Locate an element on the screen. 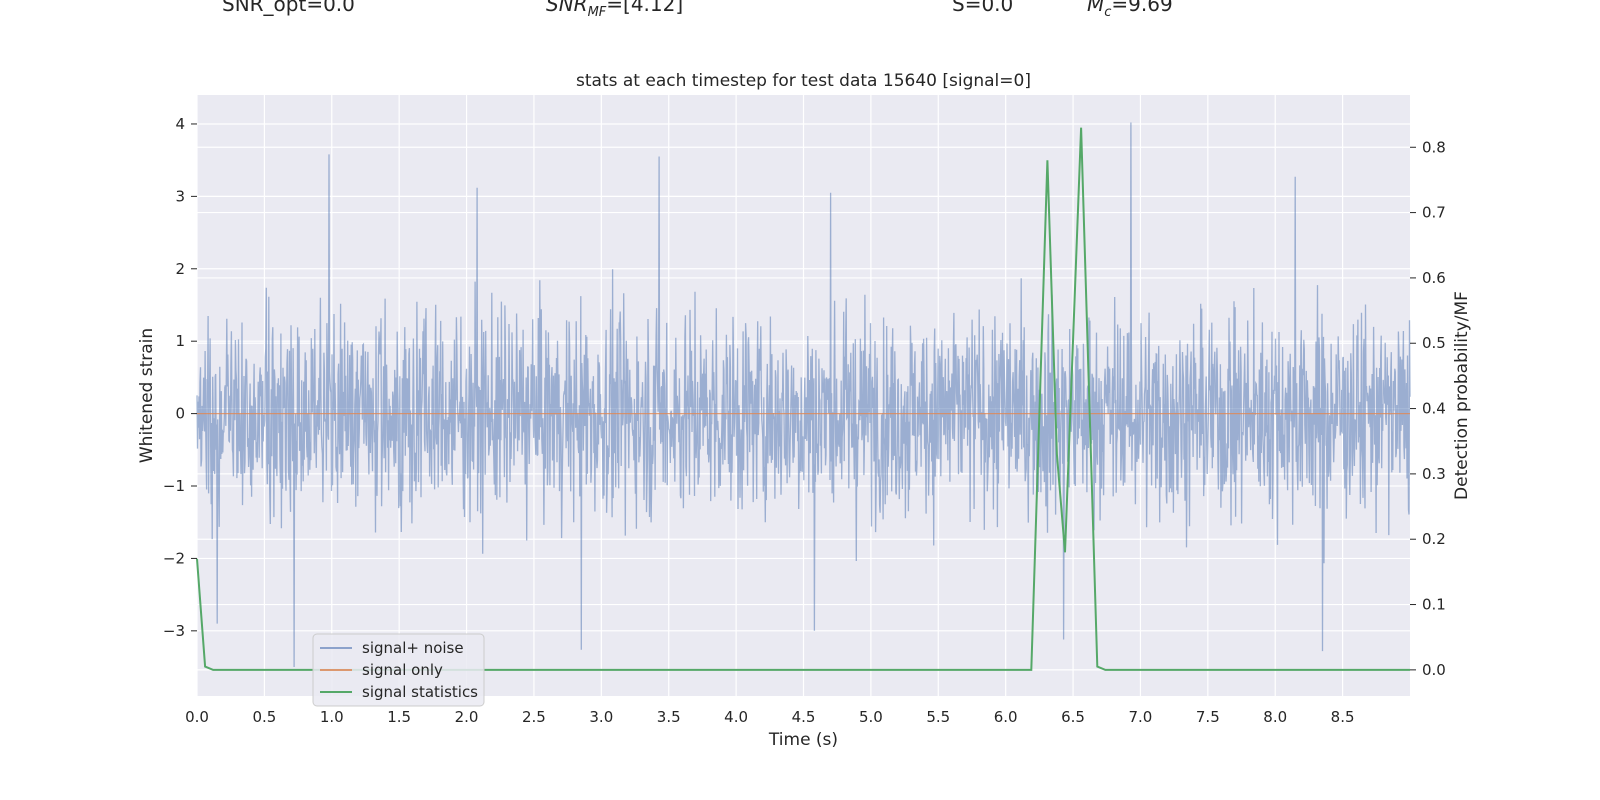 Image resolution: width=1600 pixels, height=800 pixels. y2-tick-label: 0.0 is located at coordinates (1434, 670).